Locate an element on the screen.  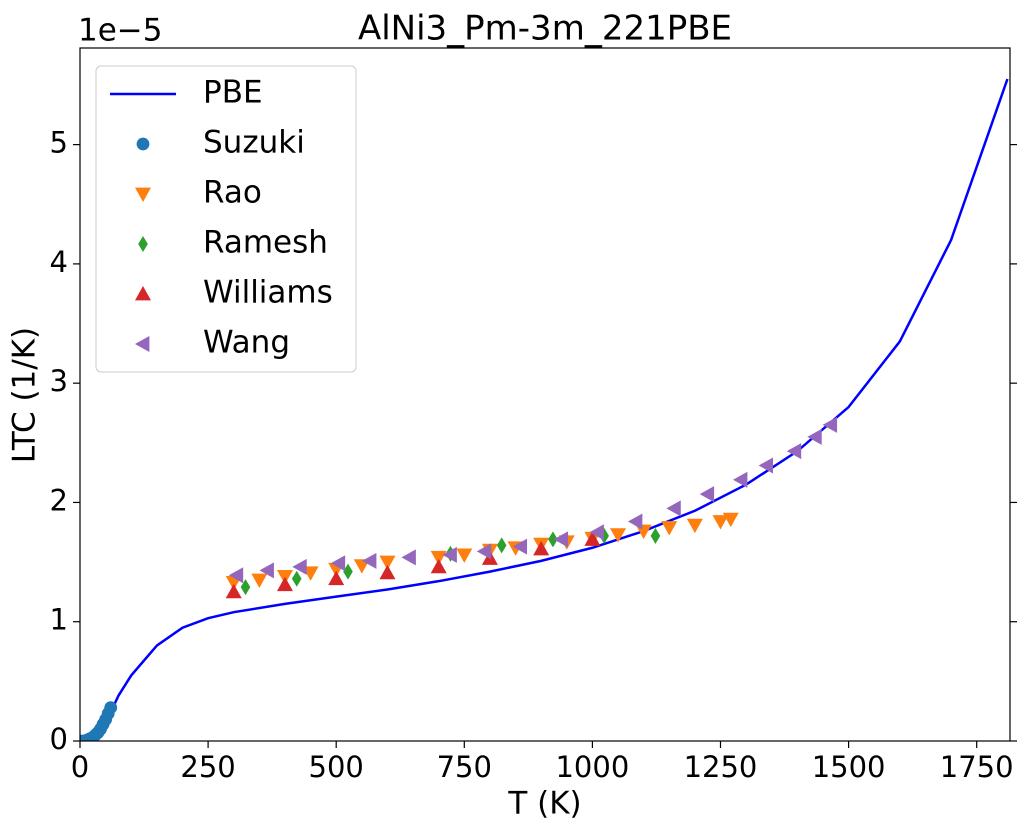
x-tick-label: 1250 is located at coordinates (721, 767).